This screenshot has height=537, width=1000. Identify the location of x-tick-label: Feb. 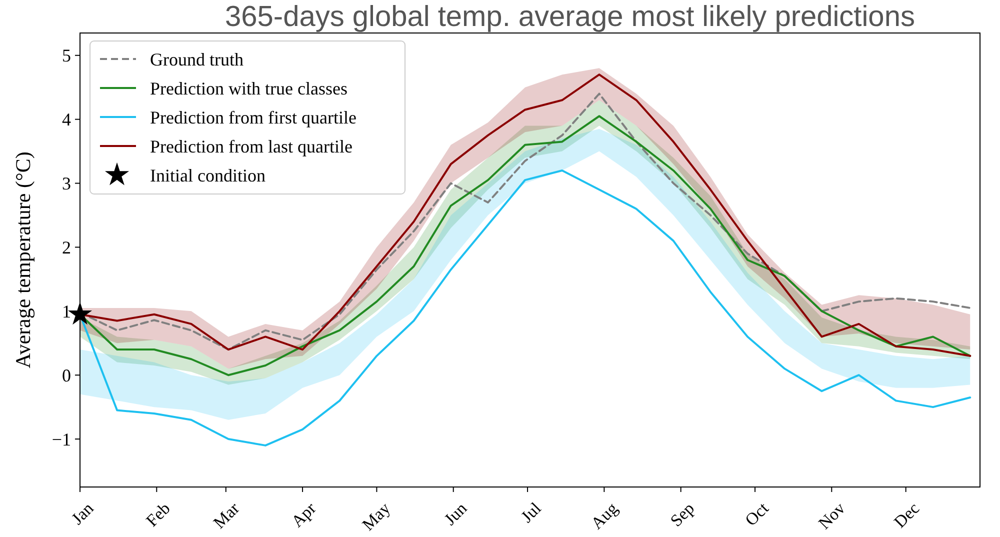
(158, 514).